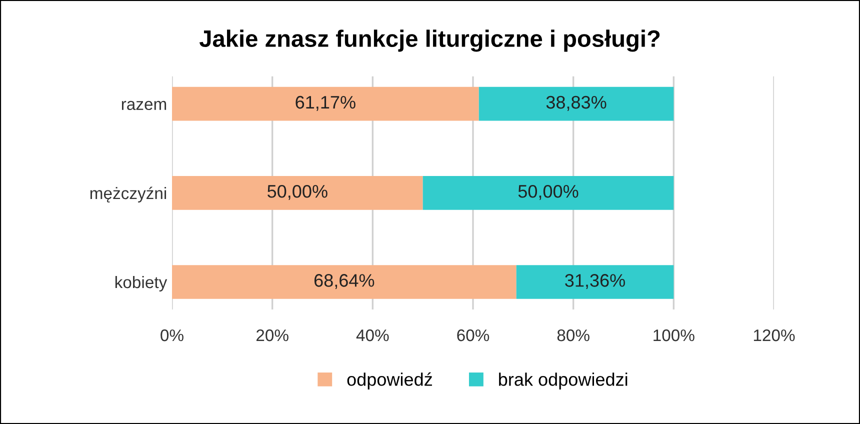 This screenshot has width=860, height=424. I want to click on x-tick-label: 120%, so click(774, 335).